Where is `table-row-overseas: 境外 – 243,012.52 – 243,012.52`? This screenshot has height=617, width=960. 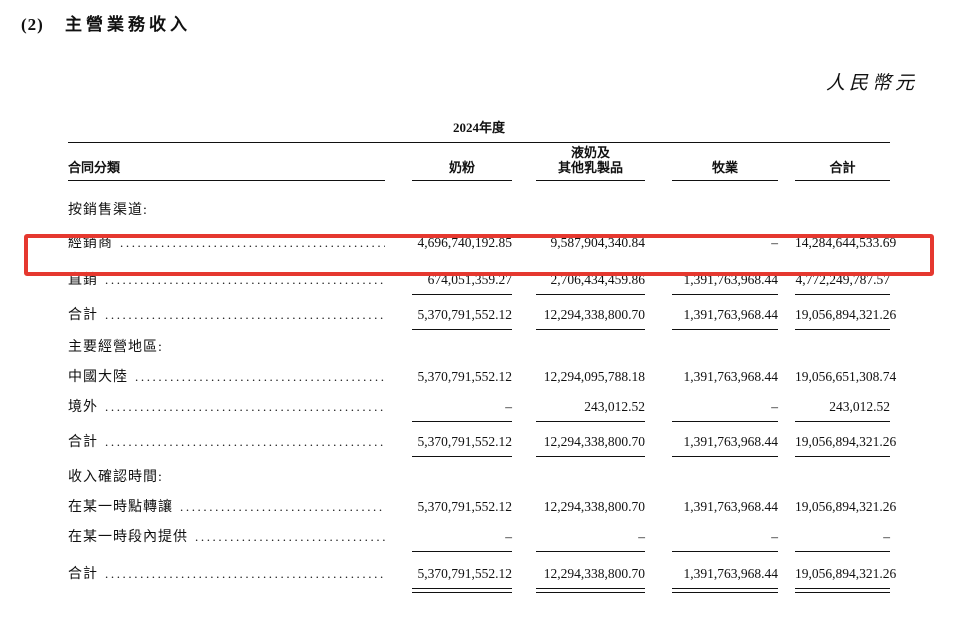 table-row-overseas: 境外 – 243,012.52 – 243,012.52 is located at coordinates (479, 409).